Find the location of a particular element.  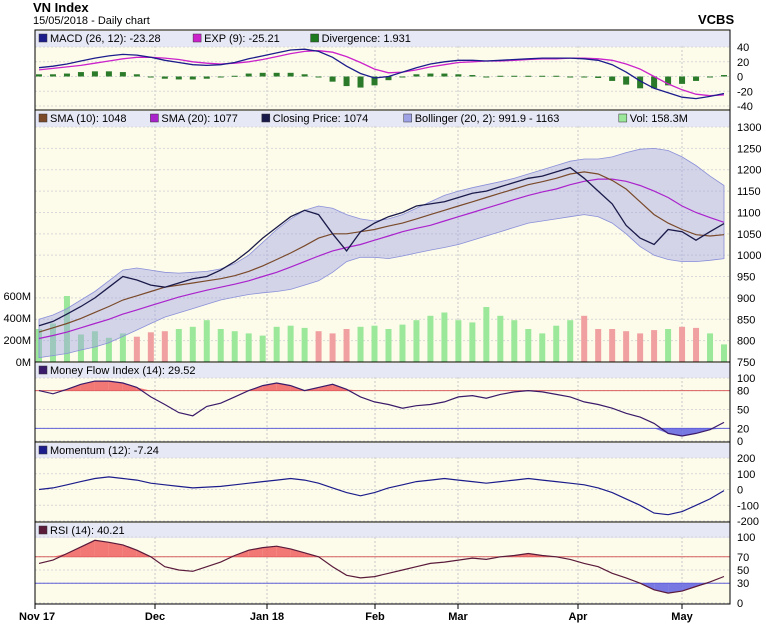

rsi-legend-swatch is located at coordinates (43, 530).